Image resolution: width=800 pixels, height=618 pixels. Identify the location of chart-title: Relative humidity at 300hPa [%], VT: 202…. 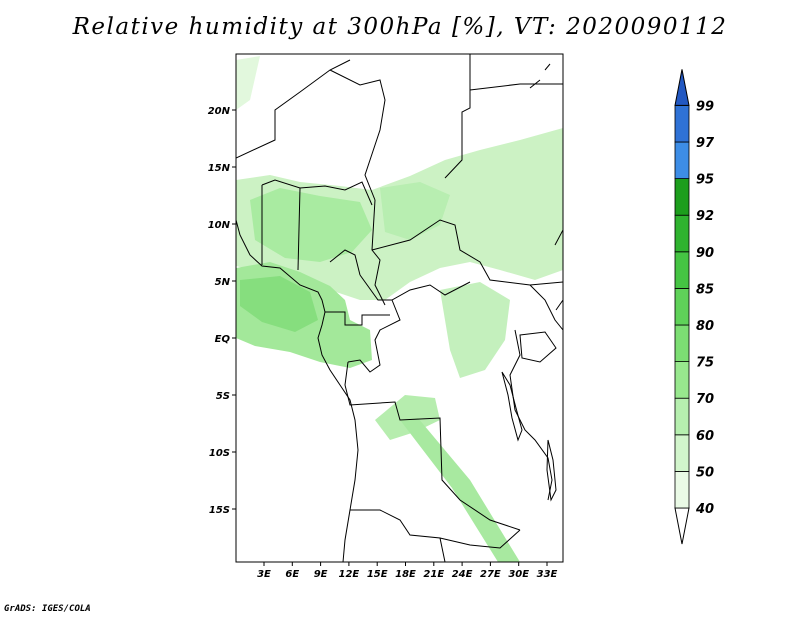
(400, 27).